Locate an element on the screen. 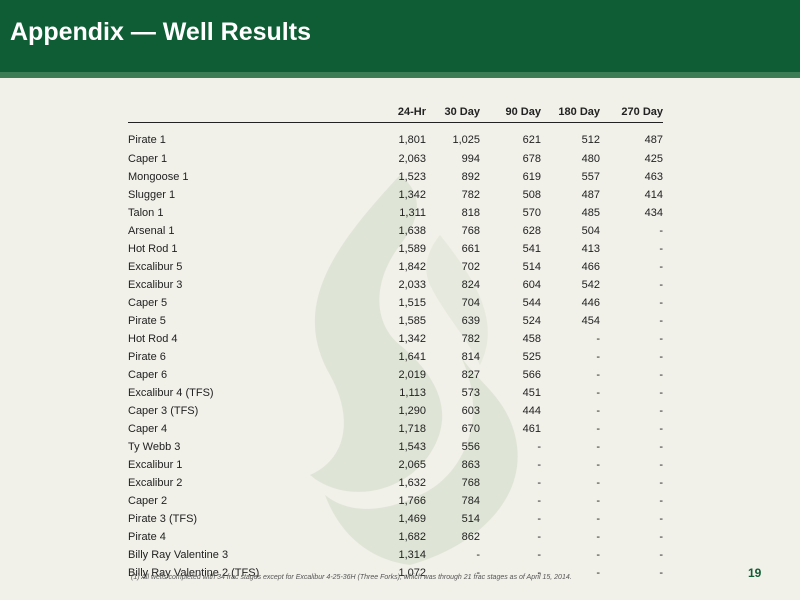 The height and width of the screenshot is (600, 800). table-row: Pirate 3 (TFS) 1,469 514 - - - is located at coordinates (395, 519).